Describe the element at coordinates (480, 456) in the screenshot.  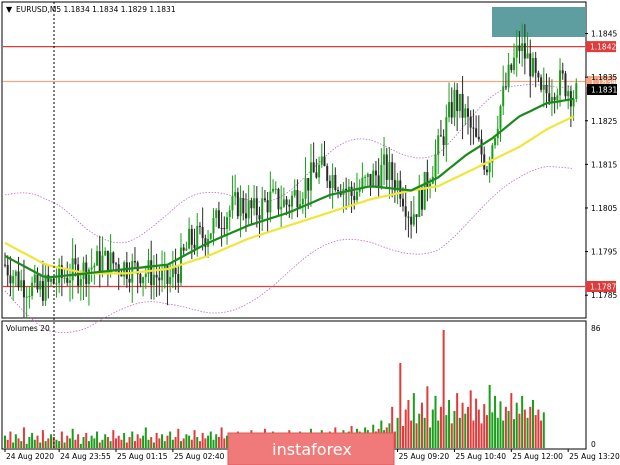
I see `x-tick-label: 25 Aug 10:40` at that location.